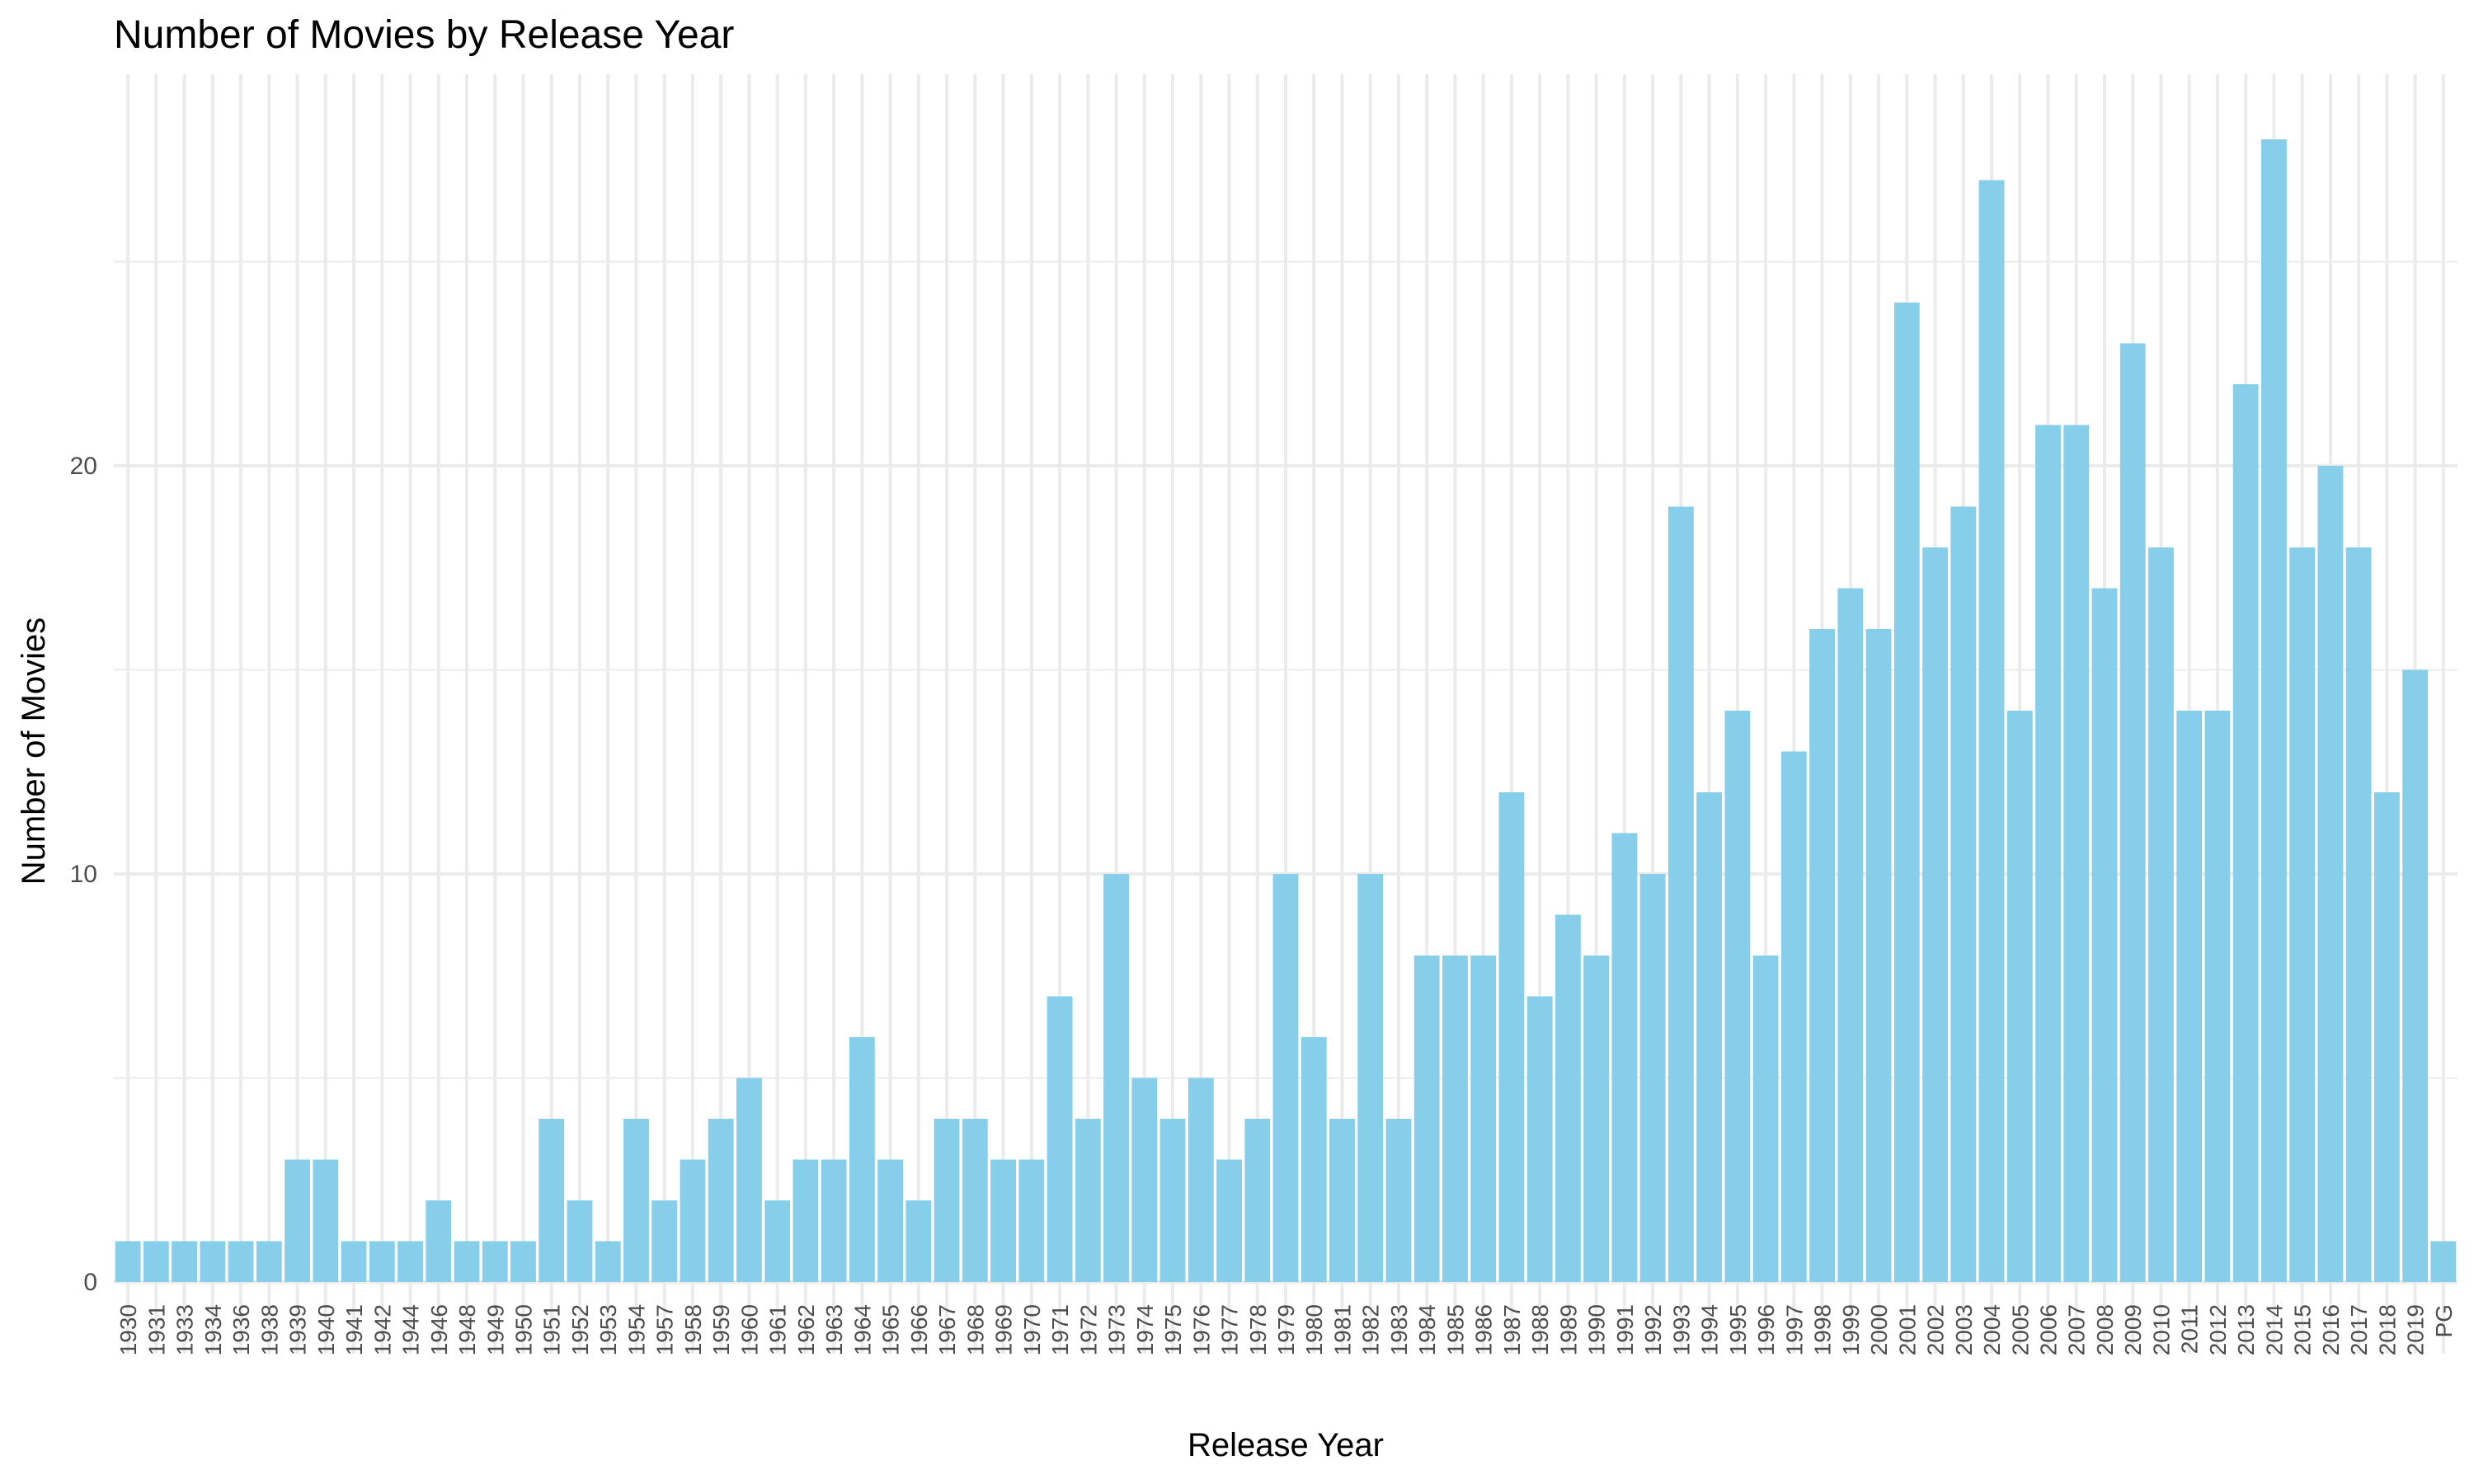 Image resolution: width=2474 pixels, height=1484 pixels. I want to click on y-axis-ticks: 0 10 20, so click(83, 874).